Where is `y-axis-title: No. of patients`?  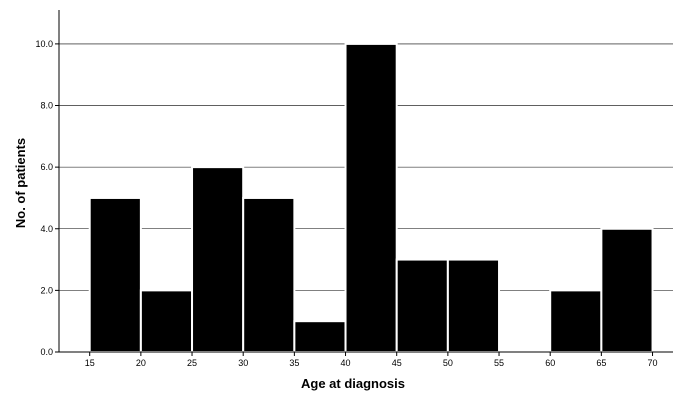 y-axis-title: No. of patients is located at coordinates (20, 183).